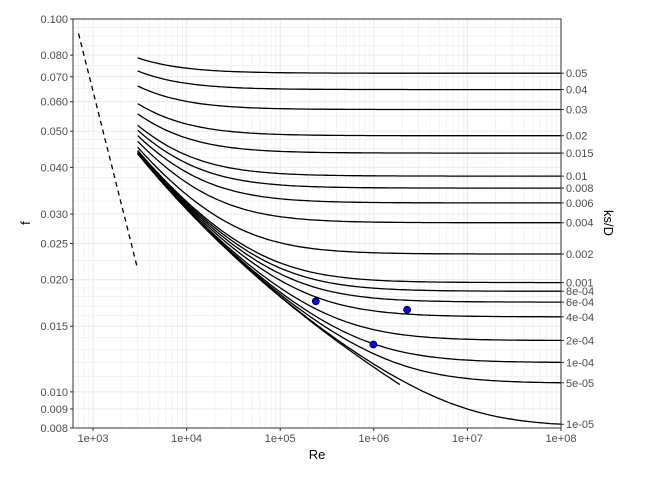 Image resolution: width=672 pixels, height=480 pixels. I want to click on x-tick-label: 1e+08, so click(561, 439).